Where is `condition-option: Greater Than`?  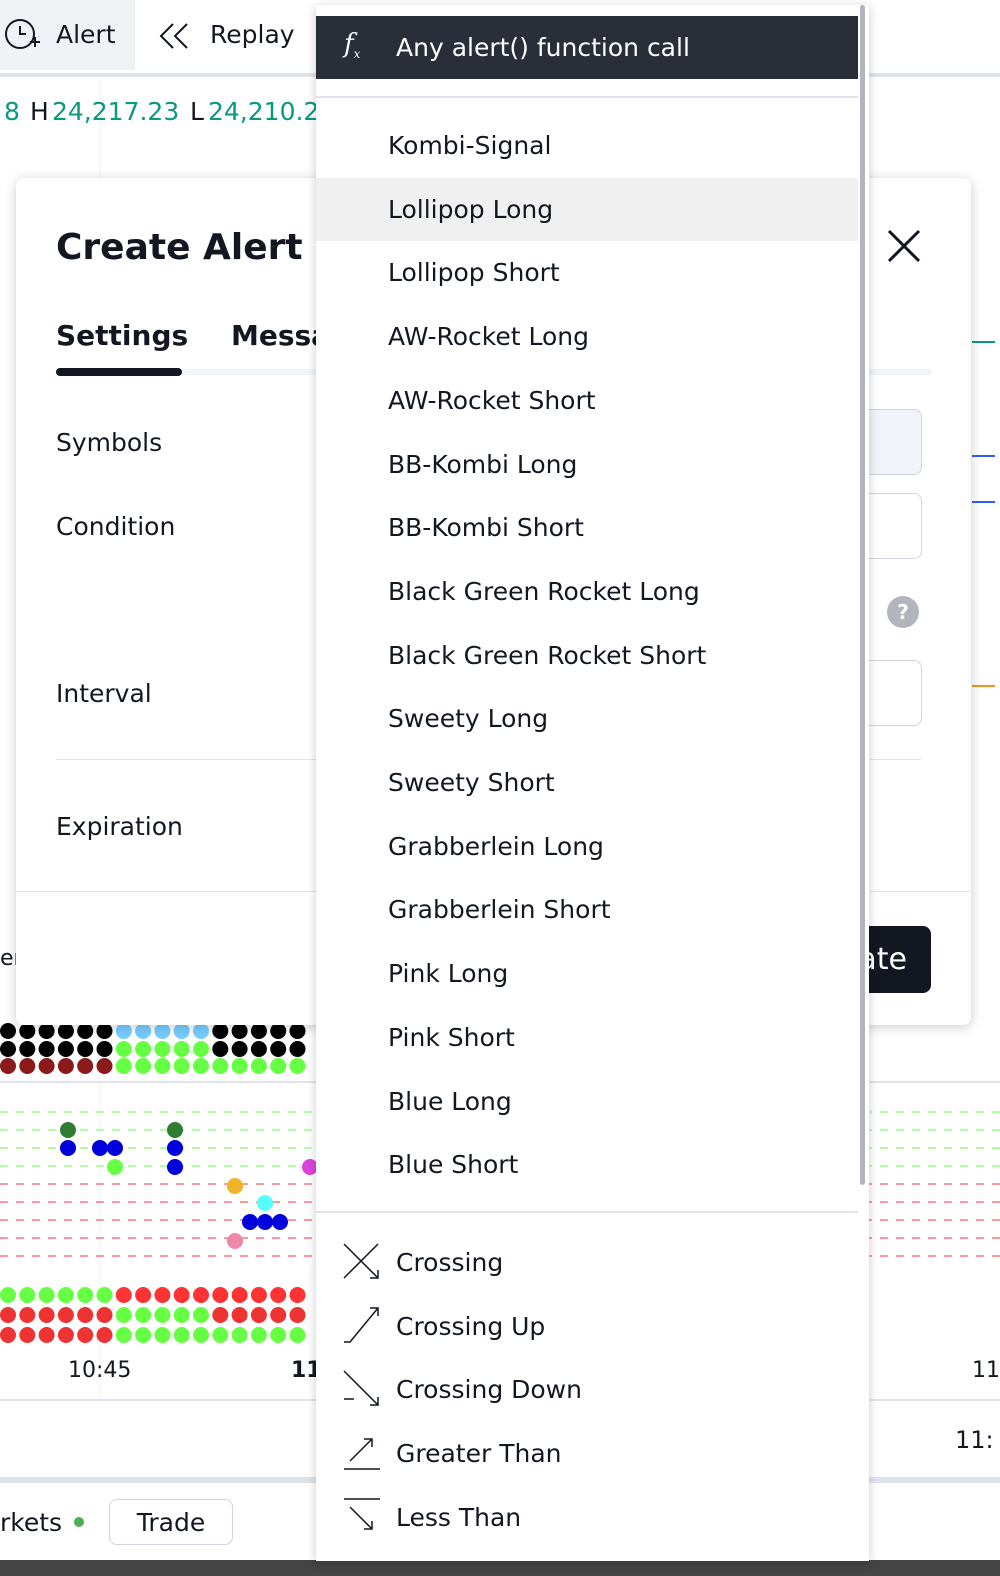 condition-option: Greater Than is located at coordinates (479, 1454).